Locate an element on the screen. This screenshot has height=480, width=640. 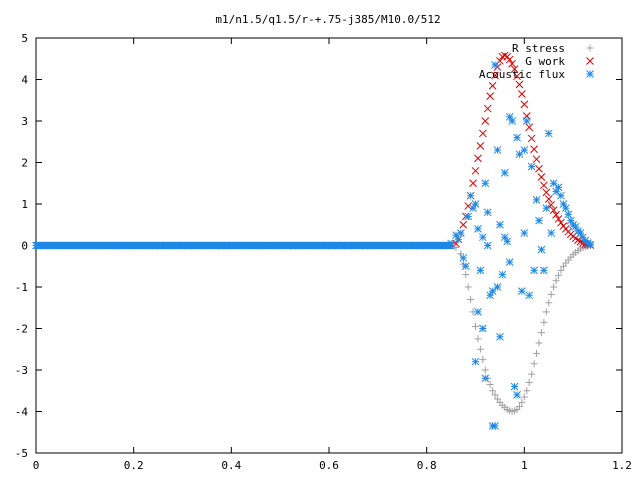
legend-label: R stress is located at coordinates (538, 48).